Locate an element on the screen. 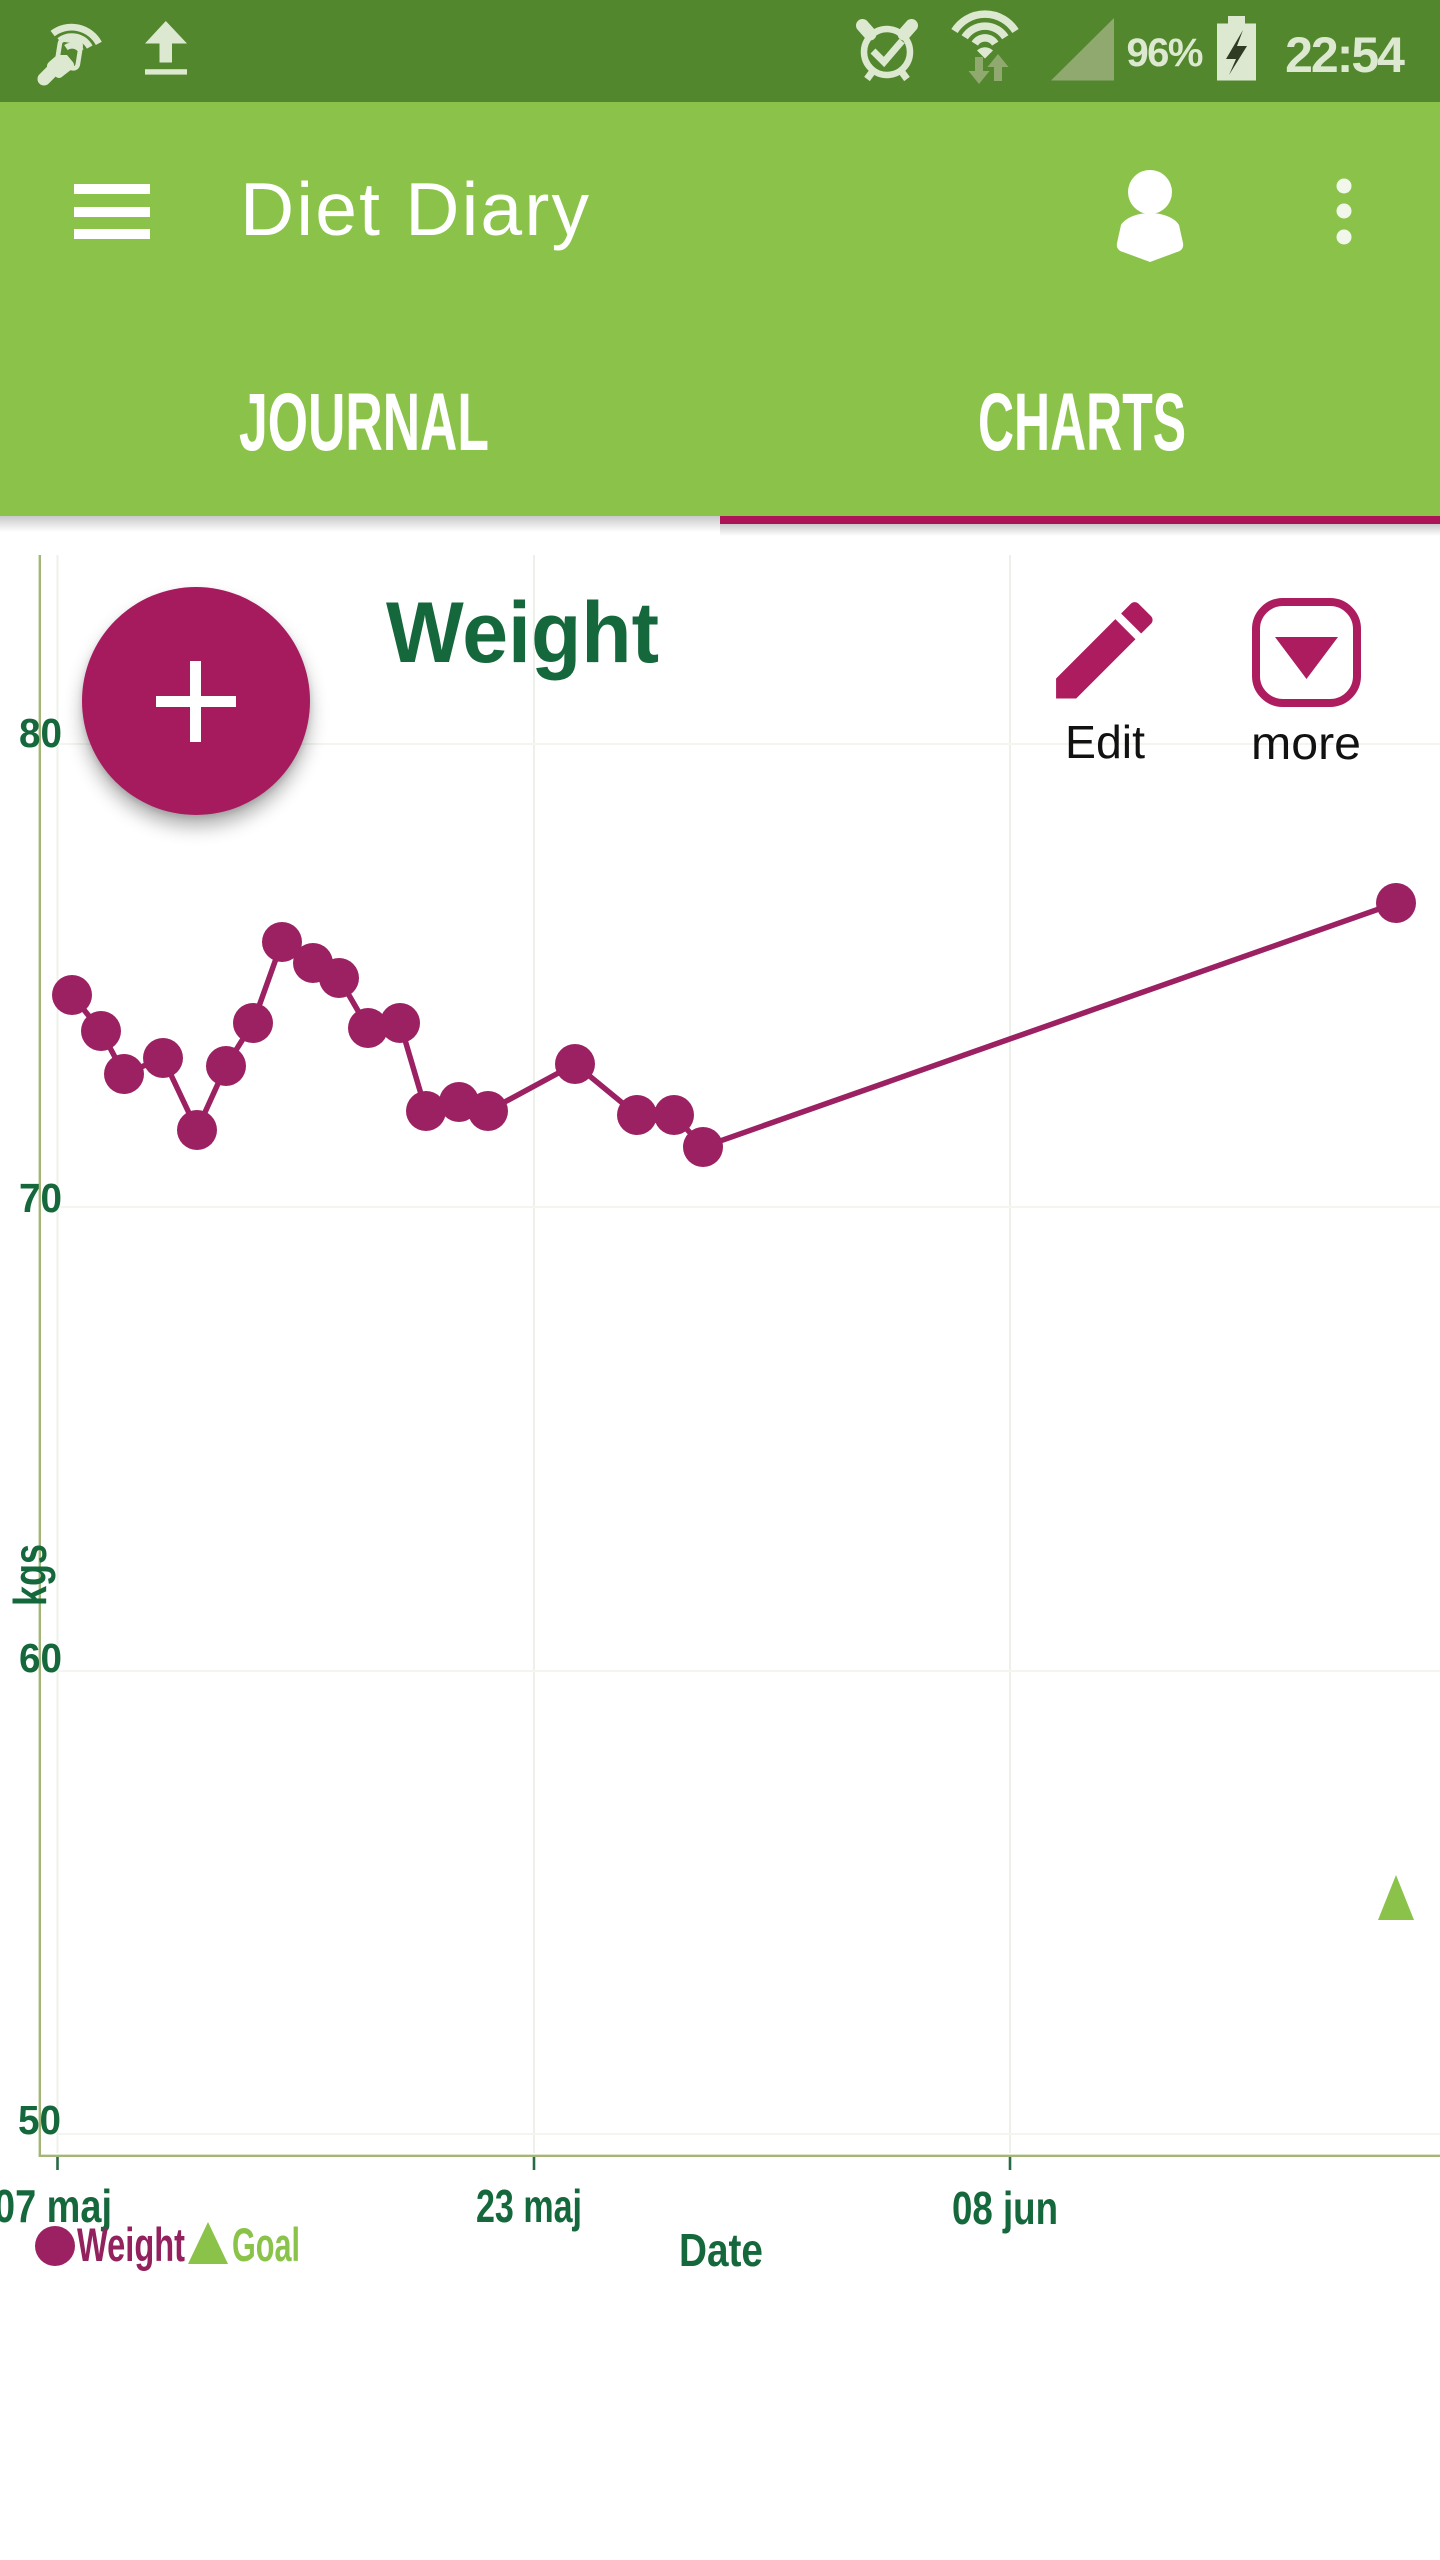  svg-text: kgs is located at coordinates (30, 1575).